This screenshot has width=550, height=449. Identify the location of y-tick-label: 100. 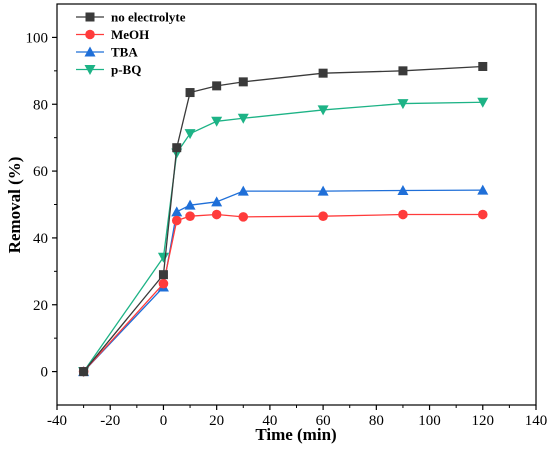
(37, 38).